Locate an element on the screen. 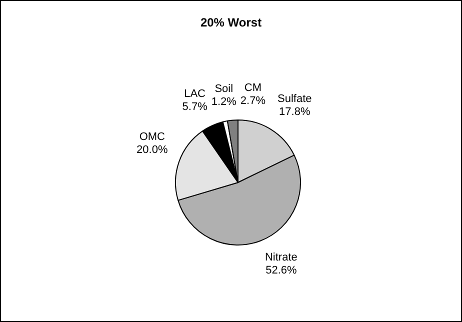 Image resolution: width=462 pixels, height=322 pixels. slice-label: CM is located at coordinates (253, 88).